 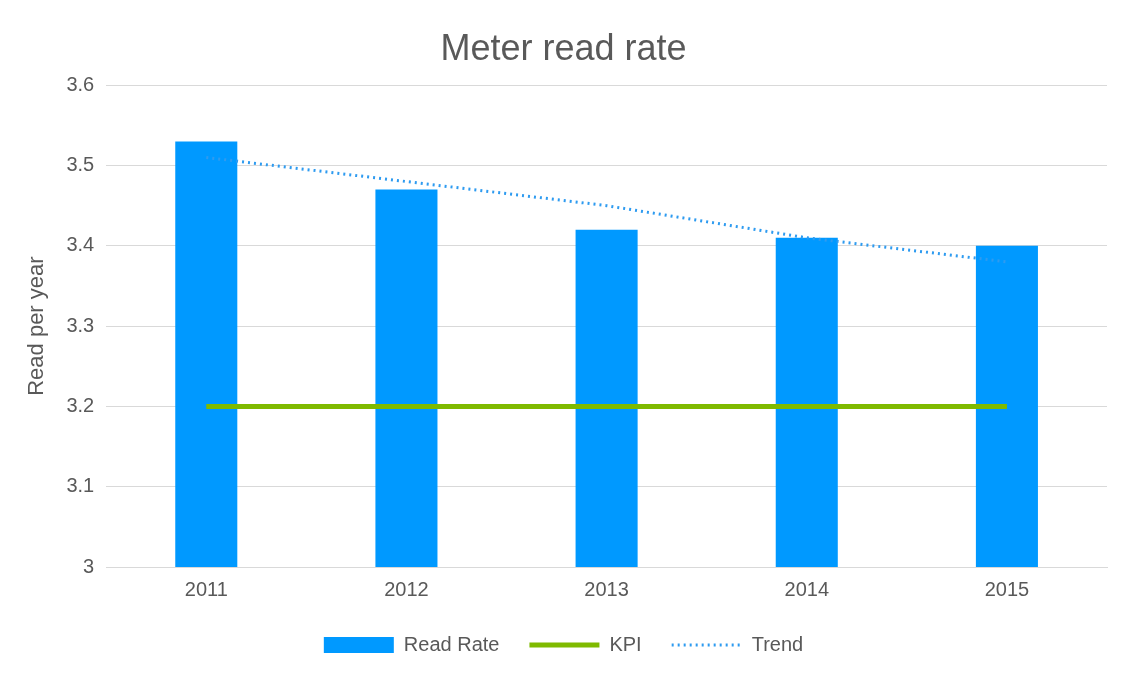 What do you see at coordinates (80, 404) in the screenshot?
I see `y-tick-label: 3.2` at bounding box center [80, 404].